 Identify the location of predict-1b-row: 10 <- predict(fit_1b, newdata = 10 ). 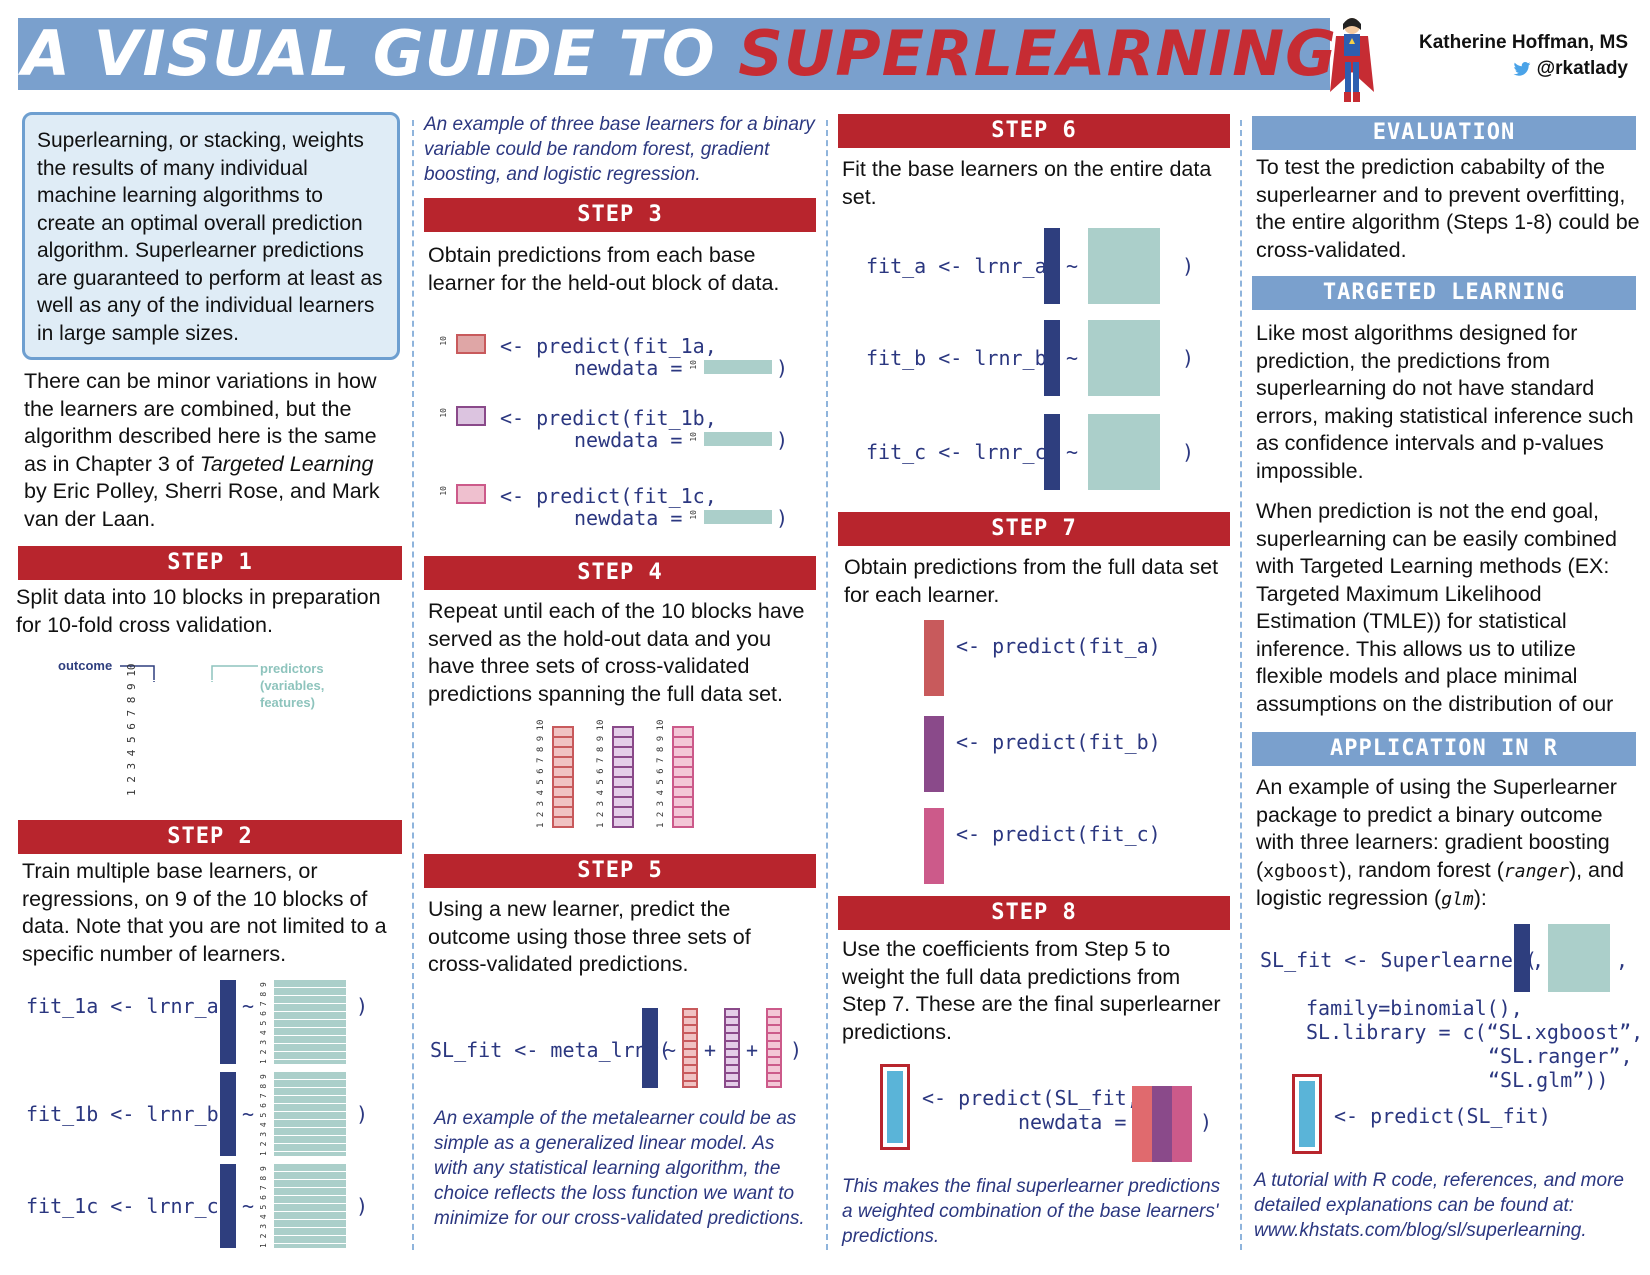
(624, 431).